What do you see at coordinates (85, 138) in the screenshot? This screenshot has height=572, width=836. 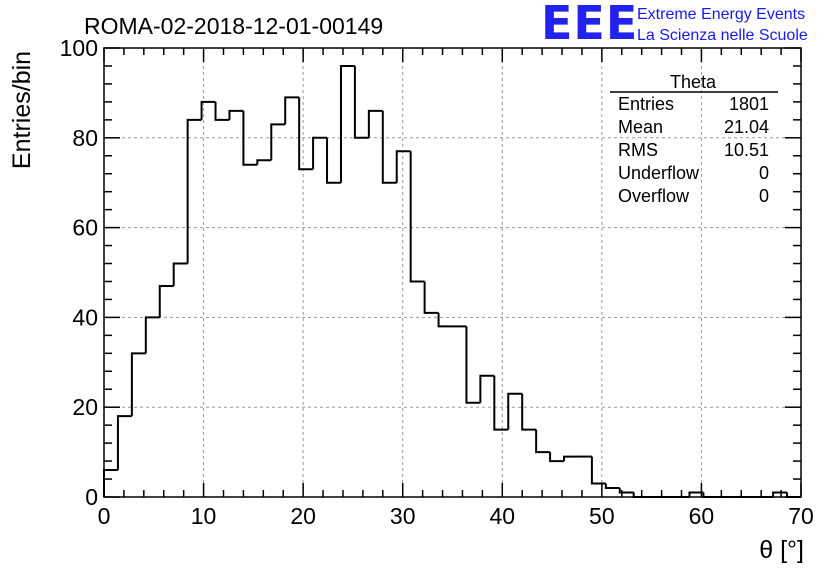 I see `y-tick-label: 80` at bounding box center [85, 138].